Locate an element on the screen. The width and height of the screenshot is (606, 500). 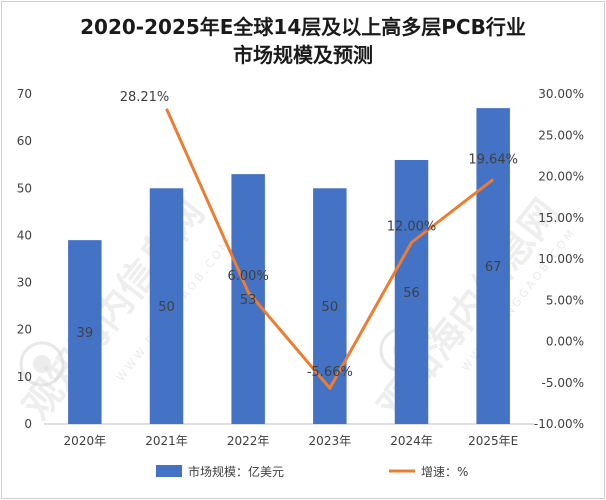
left-tick-label: 50 is located at coordinates (24, 188).